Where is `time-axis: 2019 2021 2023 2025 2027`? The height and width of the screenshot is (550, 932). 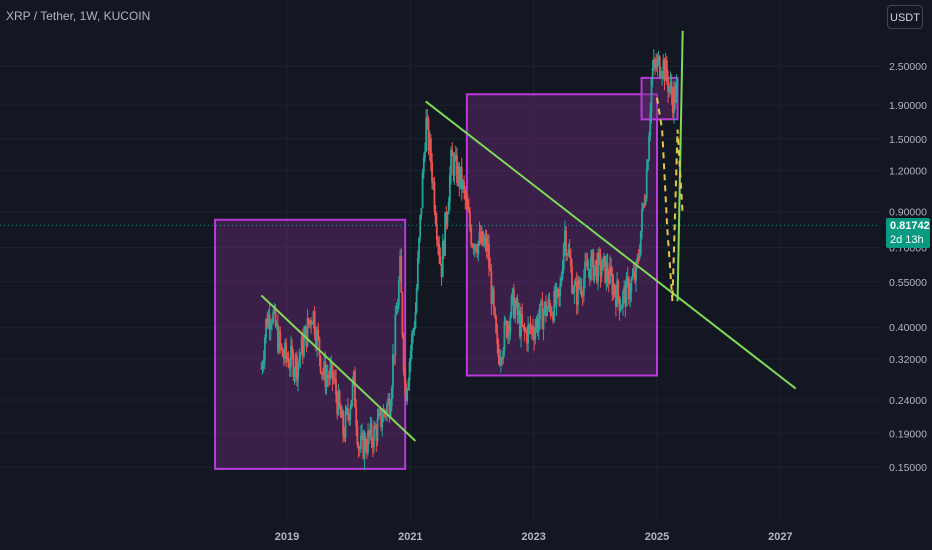
time-axis: 2019 2021 2023 2025 2027 is located at coordinates (534, 537).